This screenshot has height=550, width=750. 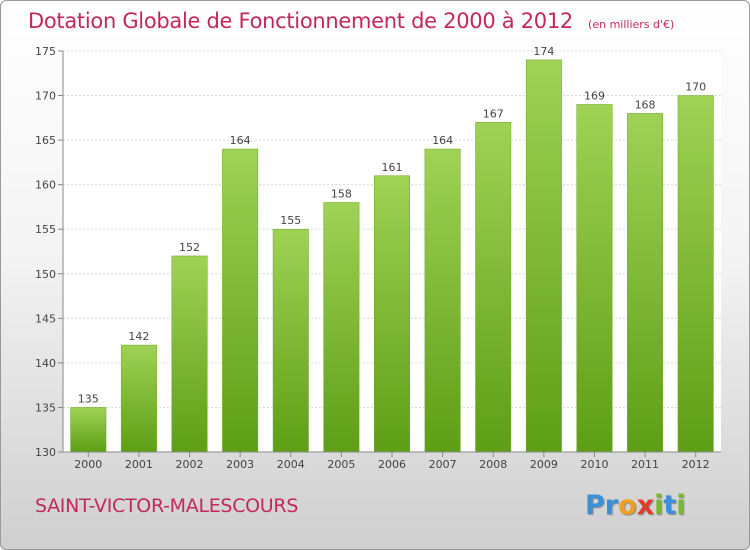 What do you see at coordinates (611, 505) in the screenshot?
I see `logo-letter-1: r` at bounding box center [611, 505].